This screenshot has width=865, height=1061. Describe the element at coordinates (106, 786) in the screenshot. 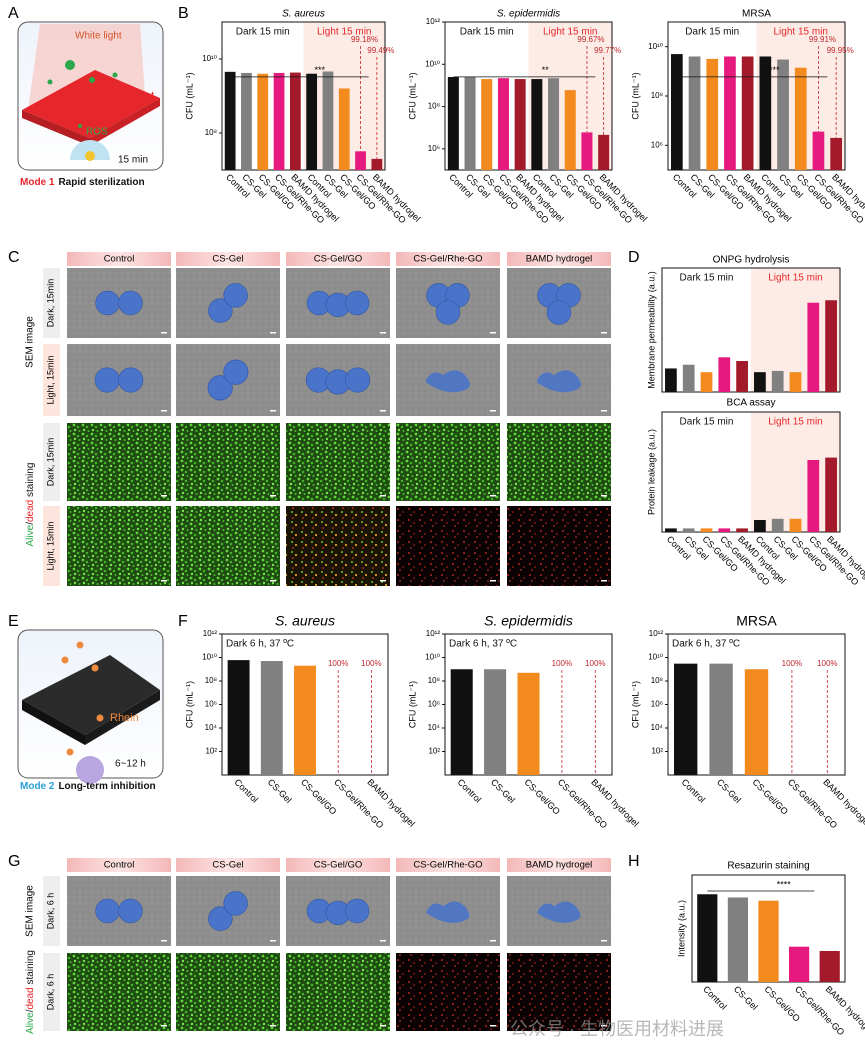

I see `mode-caption-text: Long-term inhibition` at that location.